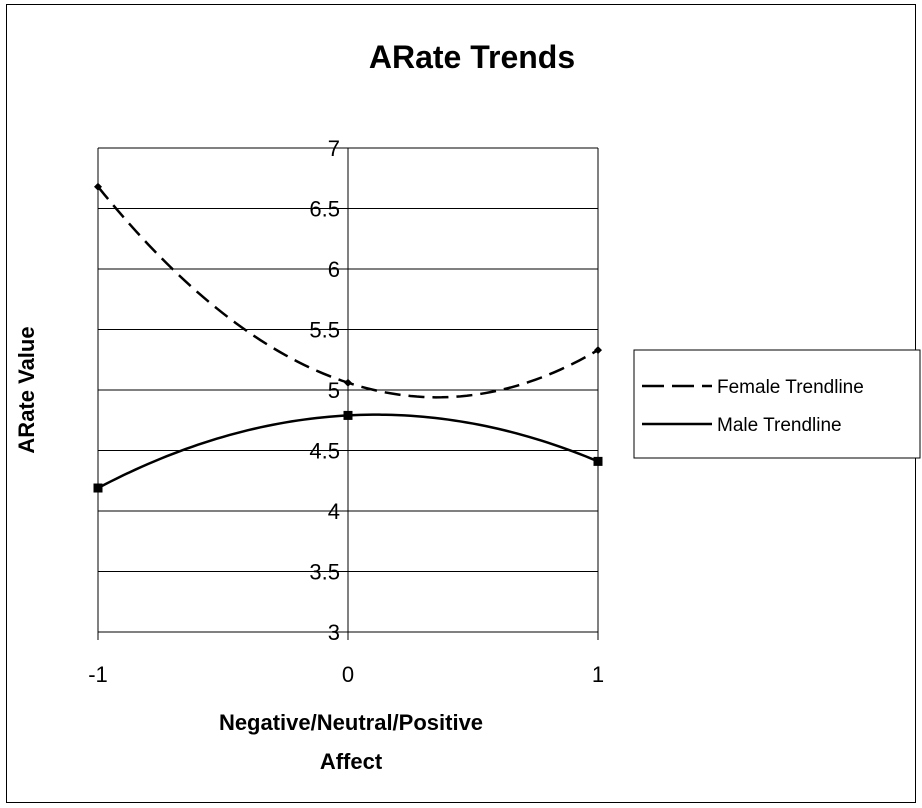 The height and width of the screenshot is (808, 922). I want to click on y-tick-label: 6.5, so click(324, 209).